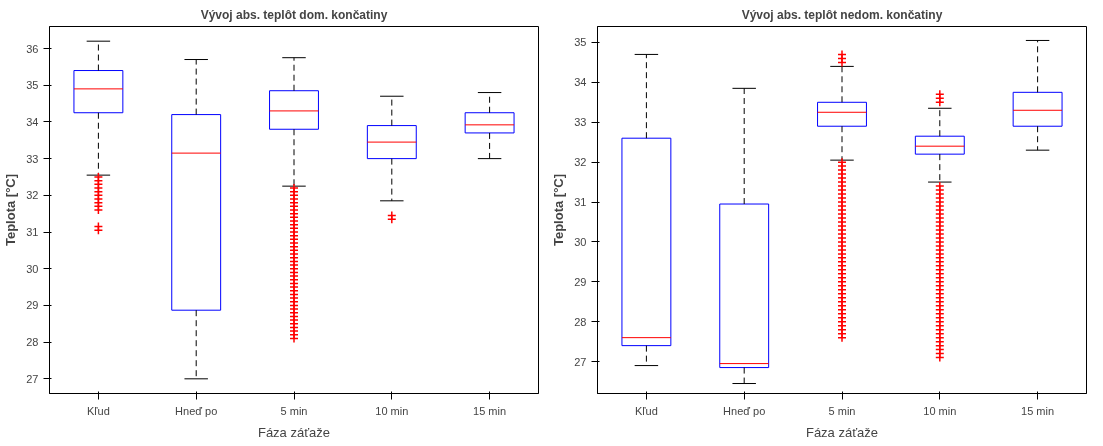  Describe the element at coordinates (842, 14) in the screenshot. I see `chart-title: Vývoj abs. teplôt nedom. končatiny` at that location.